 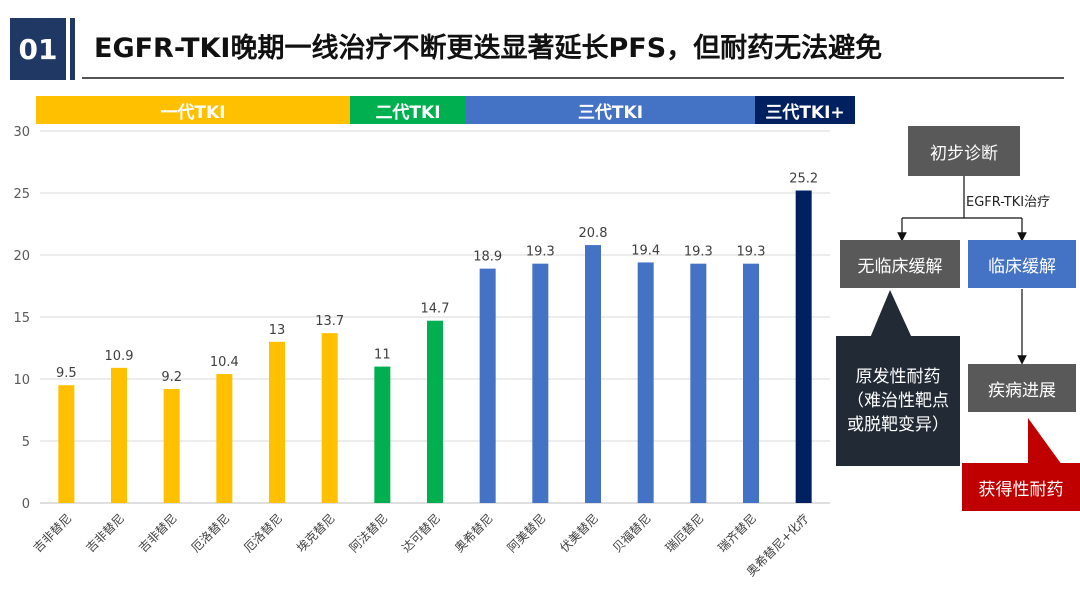 I want to click on flow-acquired-resistance: 获得性耐药, so click(x=1021, y=487).